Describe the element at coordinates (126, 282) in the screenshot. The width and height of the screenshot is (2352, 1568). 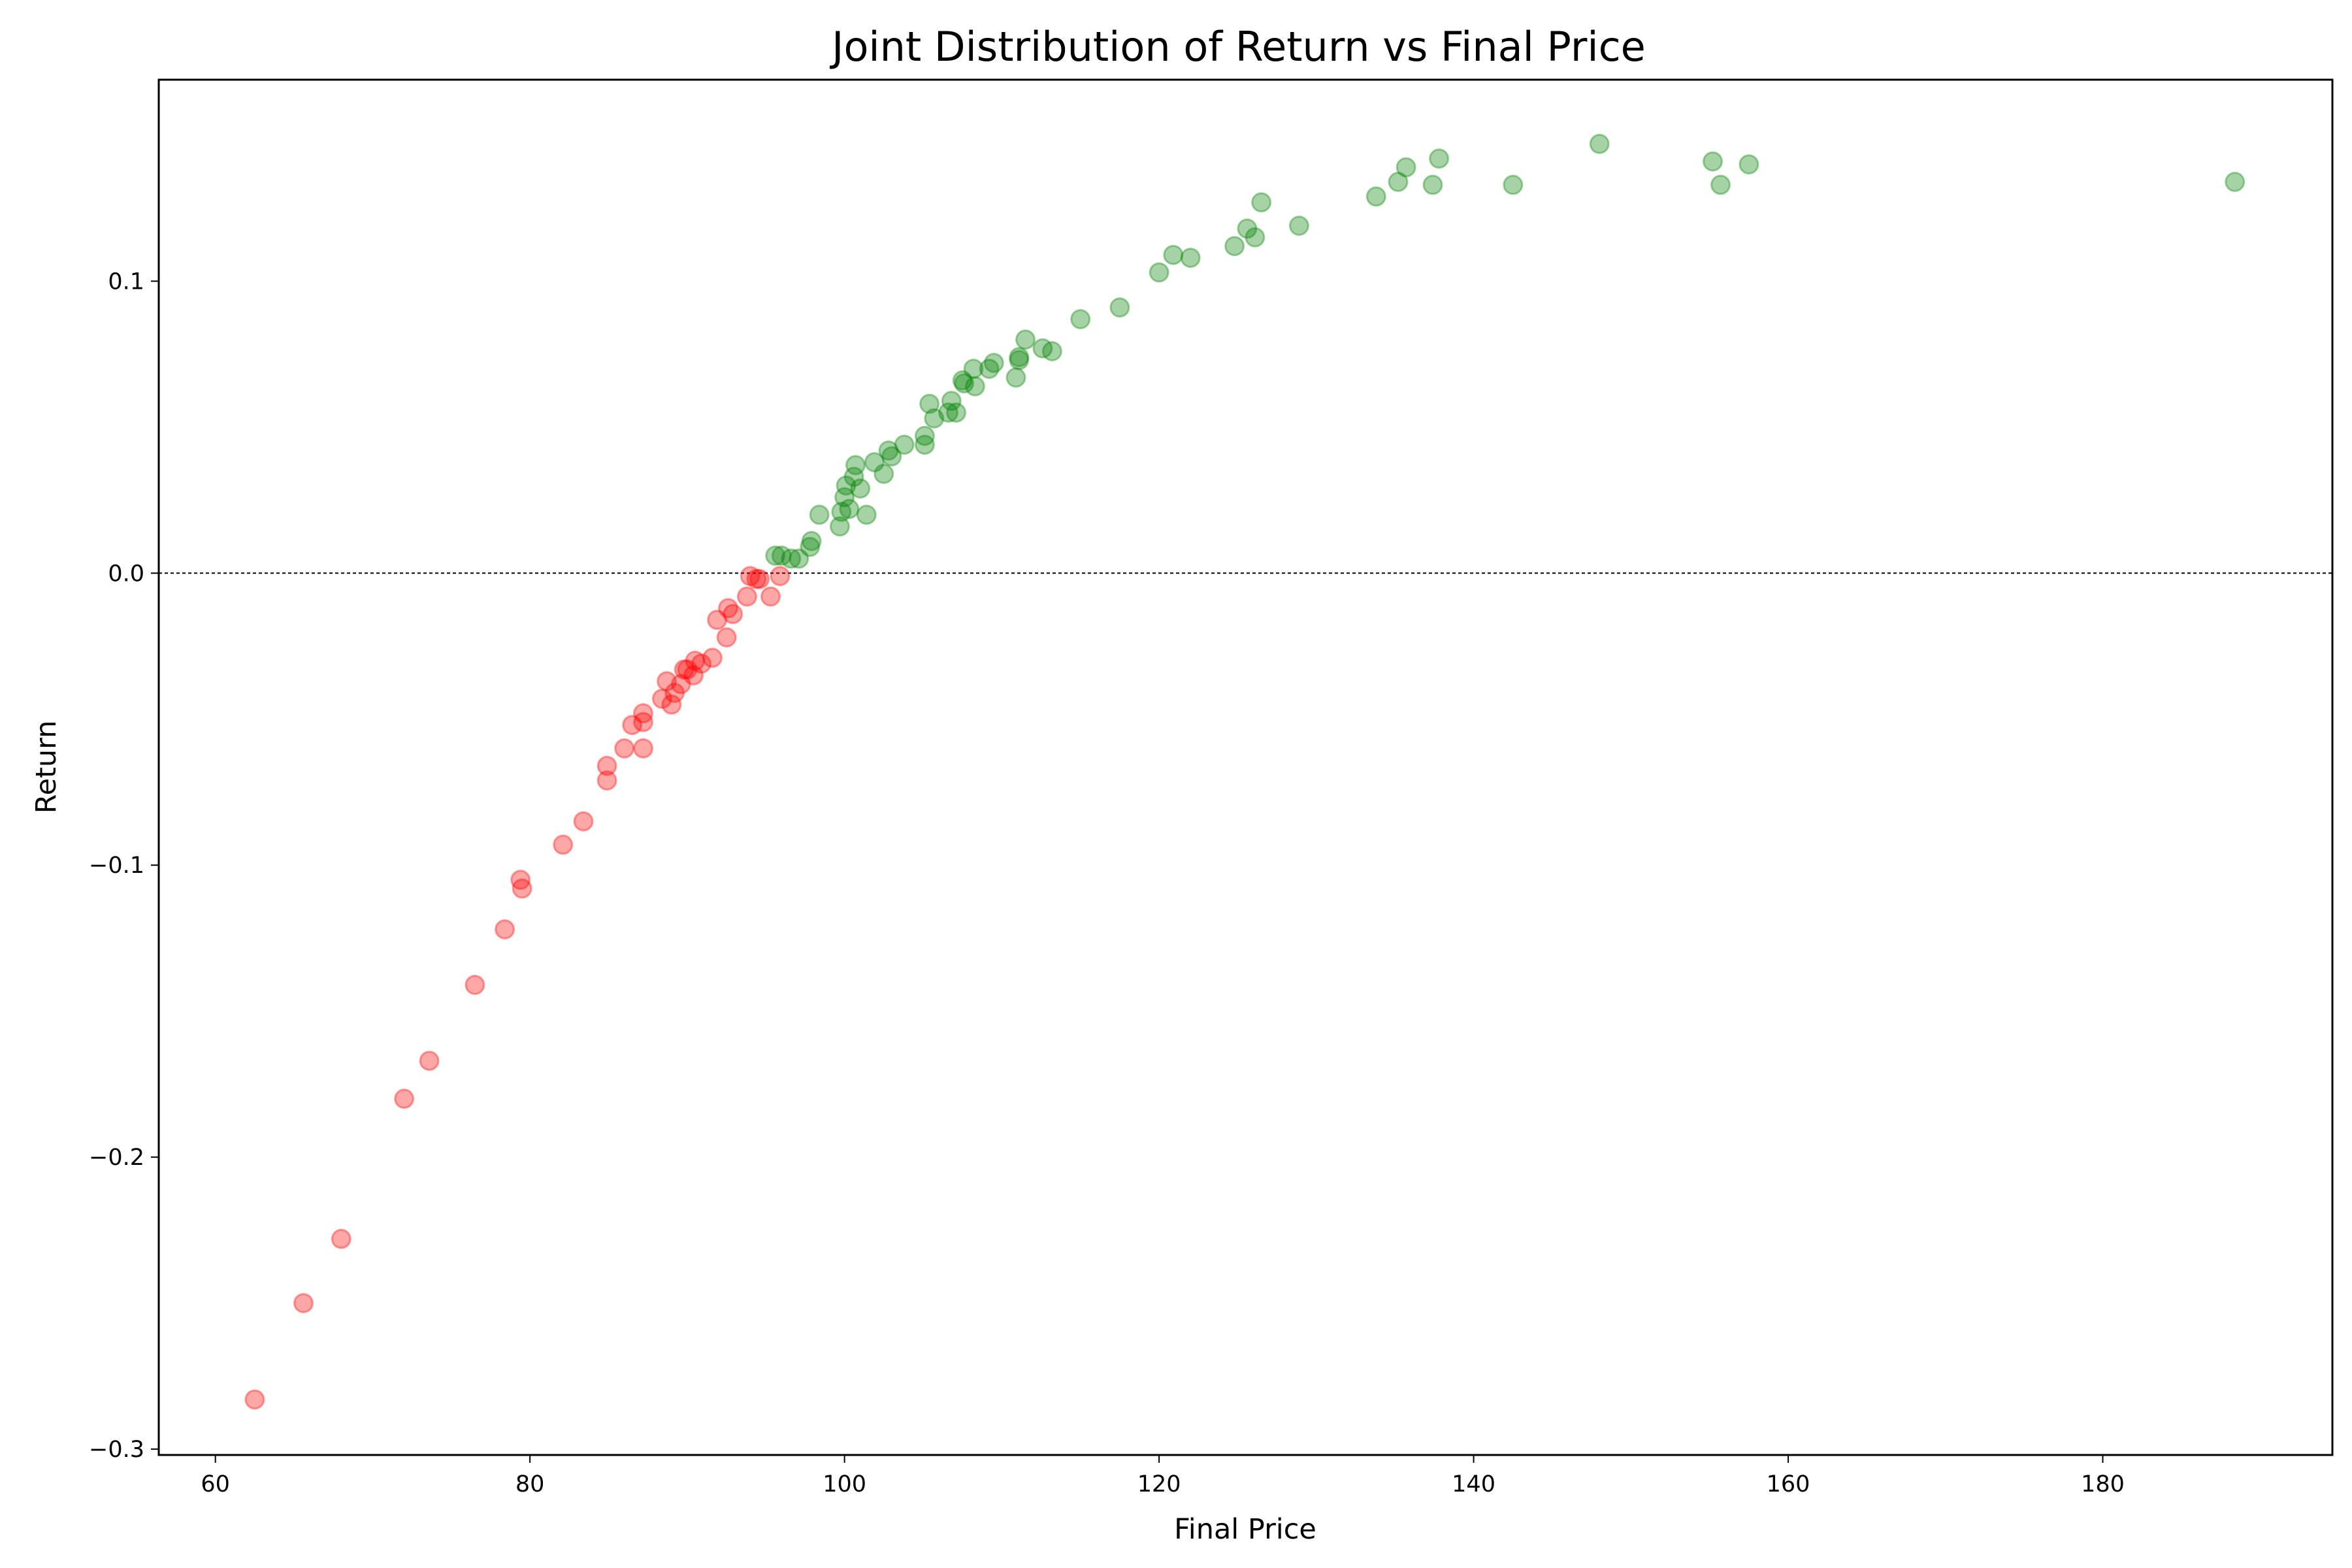
I see `y-tick-label: 0.1` at that location.